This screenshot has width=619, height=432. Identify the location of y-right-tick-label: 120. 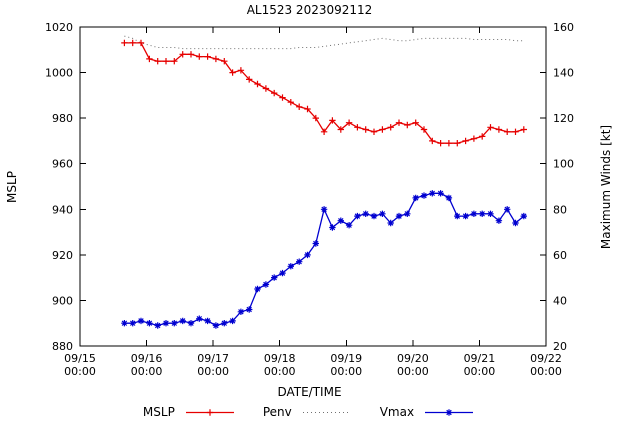
(563, 118).